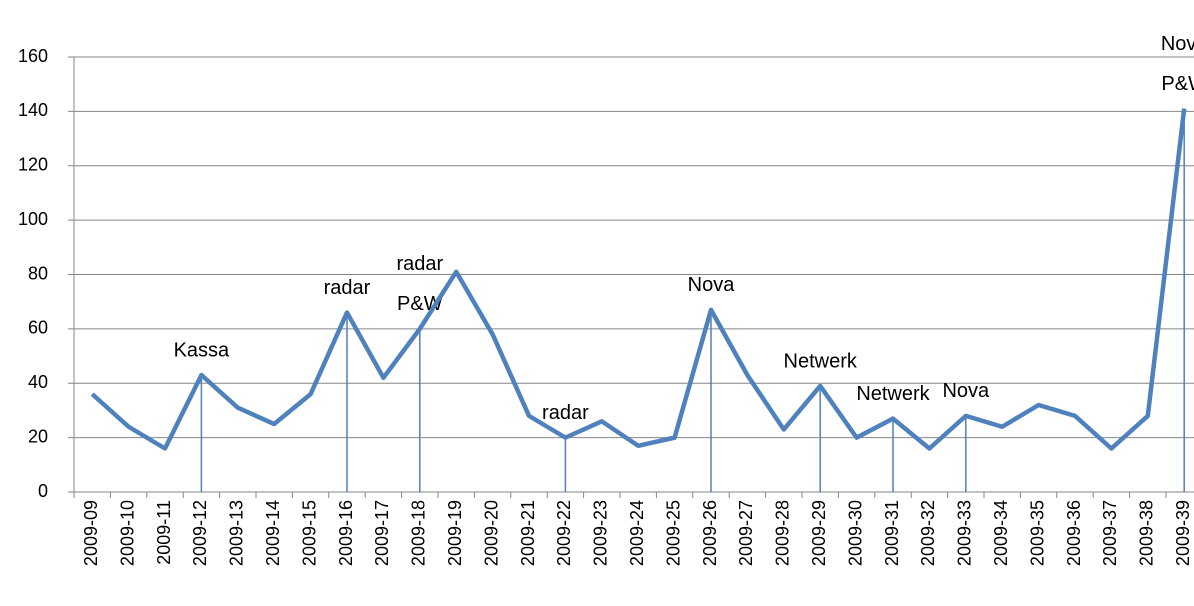  What do you see at coordinates (127, 533) in the screenshot?
I see `x-tick-label: 2009-10` at bounding box center [127, 533].